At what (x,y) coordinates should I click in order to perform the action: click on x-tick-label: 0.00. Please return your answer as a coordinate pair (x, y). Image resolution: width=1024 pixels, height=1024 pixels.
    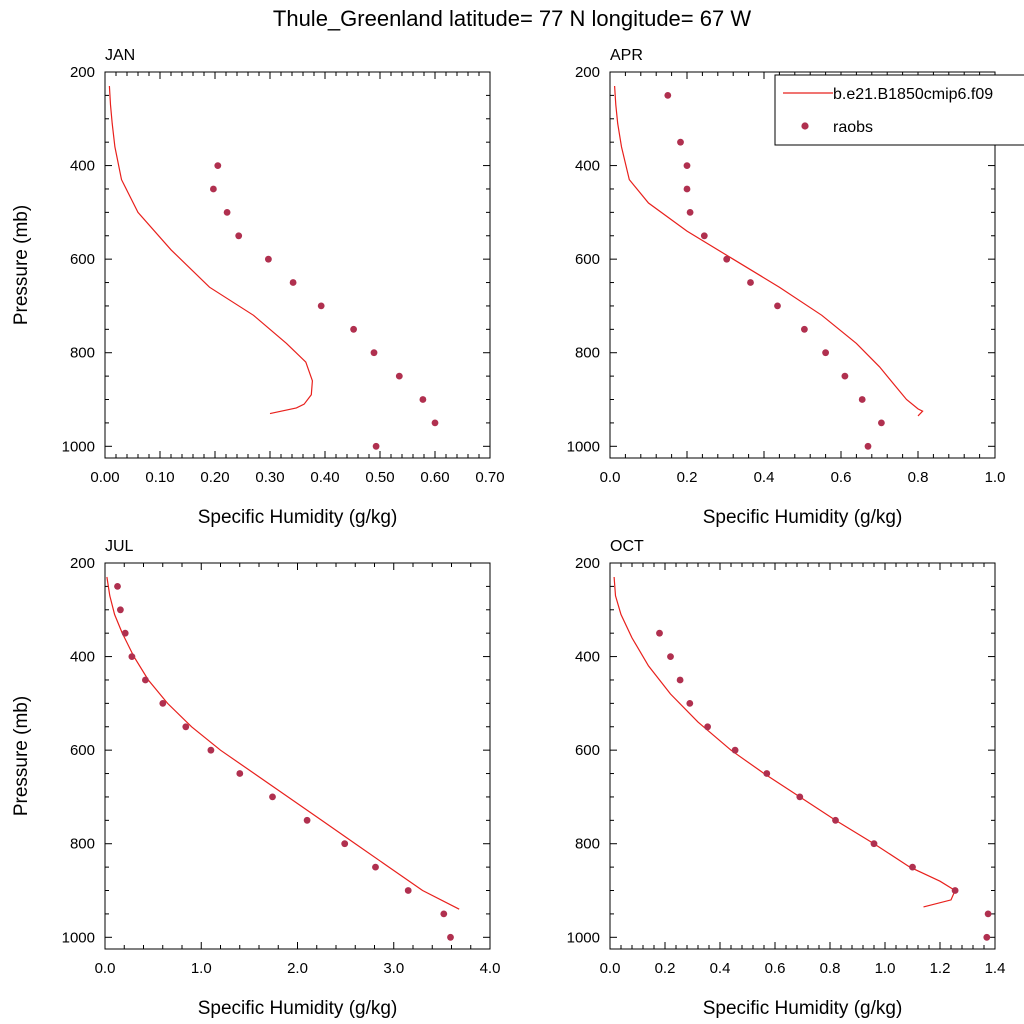
    Looking at the image, I should click on (104, 477).